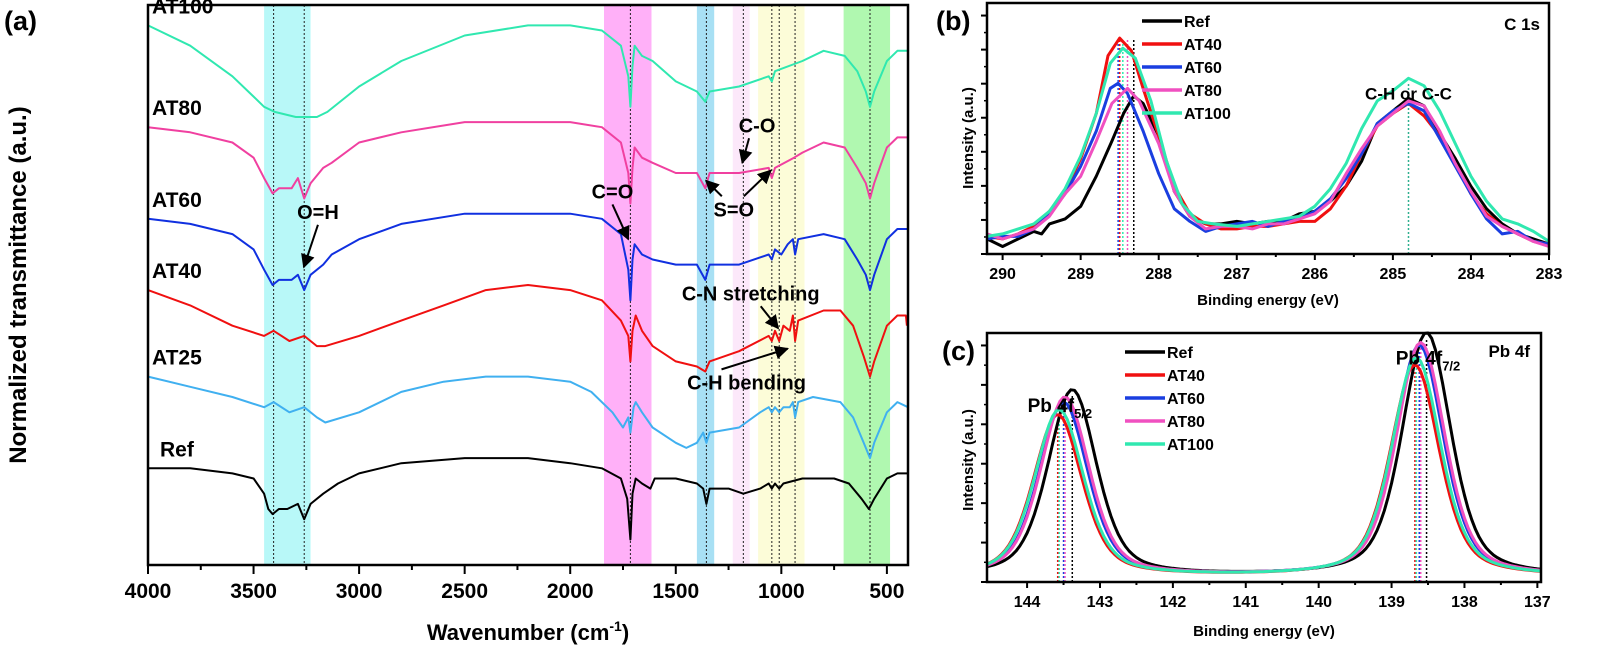 The height and width of the screenshot is (649, 1606). I want to click on x-tick-label-144: 144, so click(1027, 602).